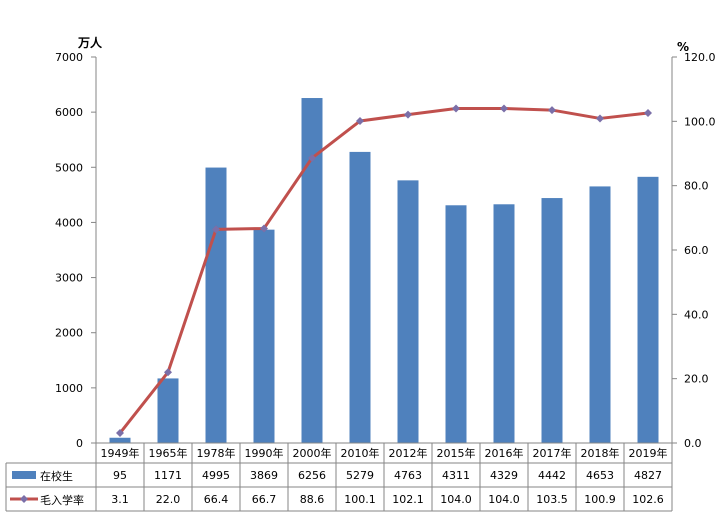 This screenshot has height=512, width=718. I want to click on line-value-cell: 88.6, so click(312, 499).